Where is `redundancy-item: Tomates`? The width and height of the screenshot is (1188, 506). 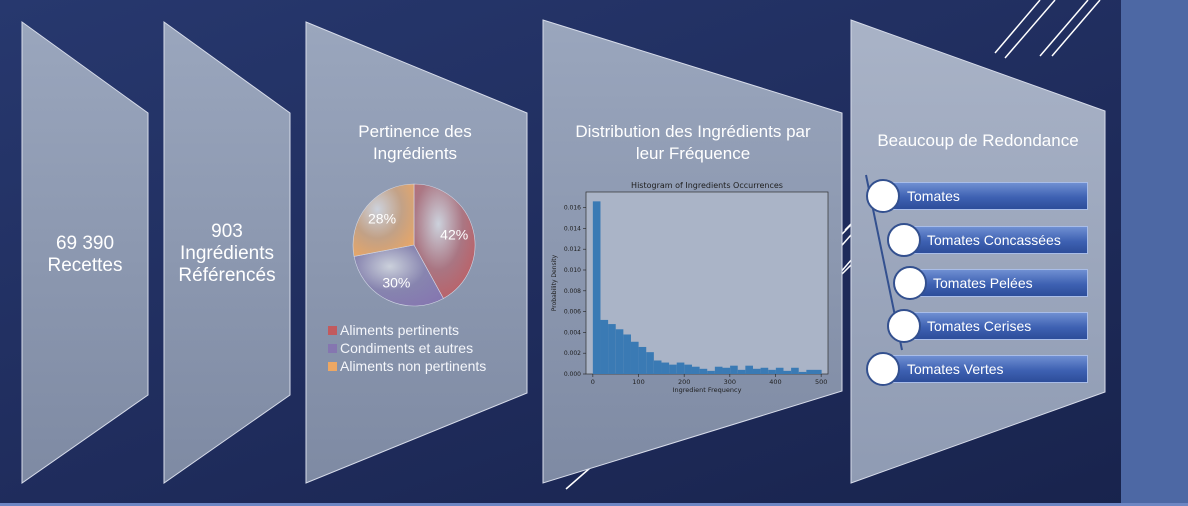
redundancy-item: Tomates is located at coordinates (985, 196).